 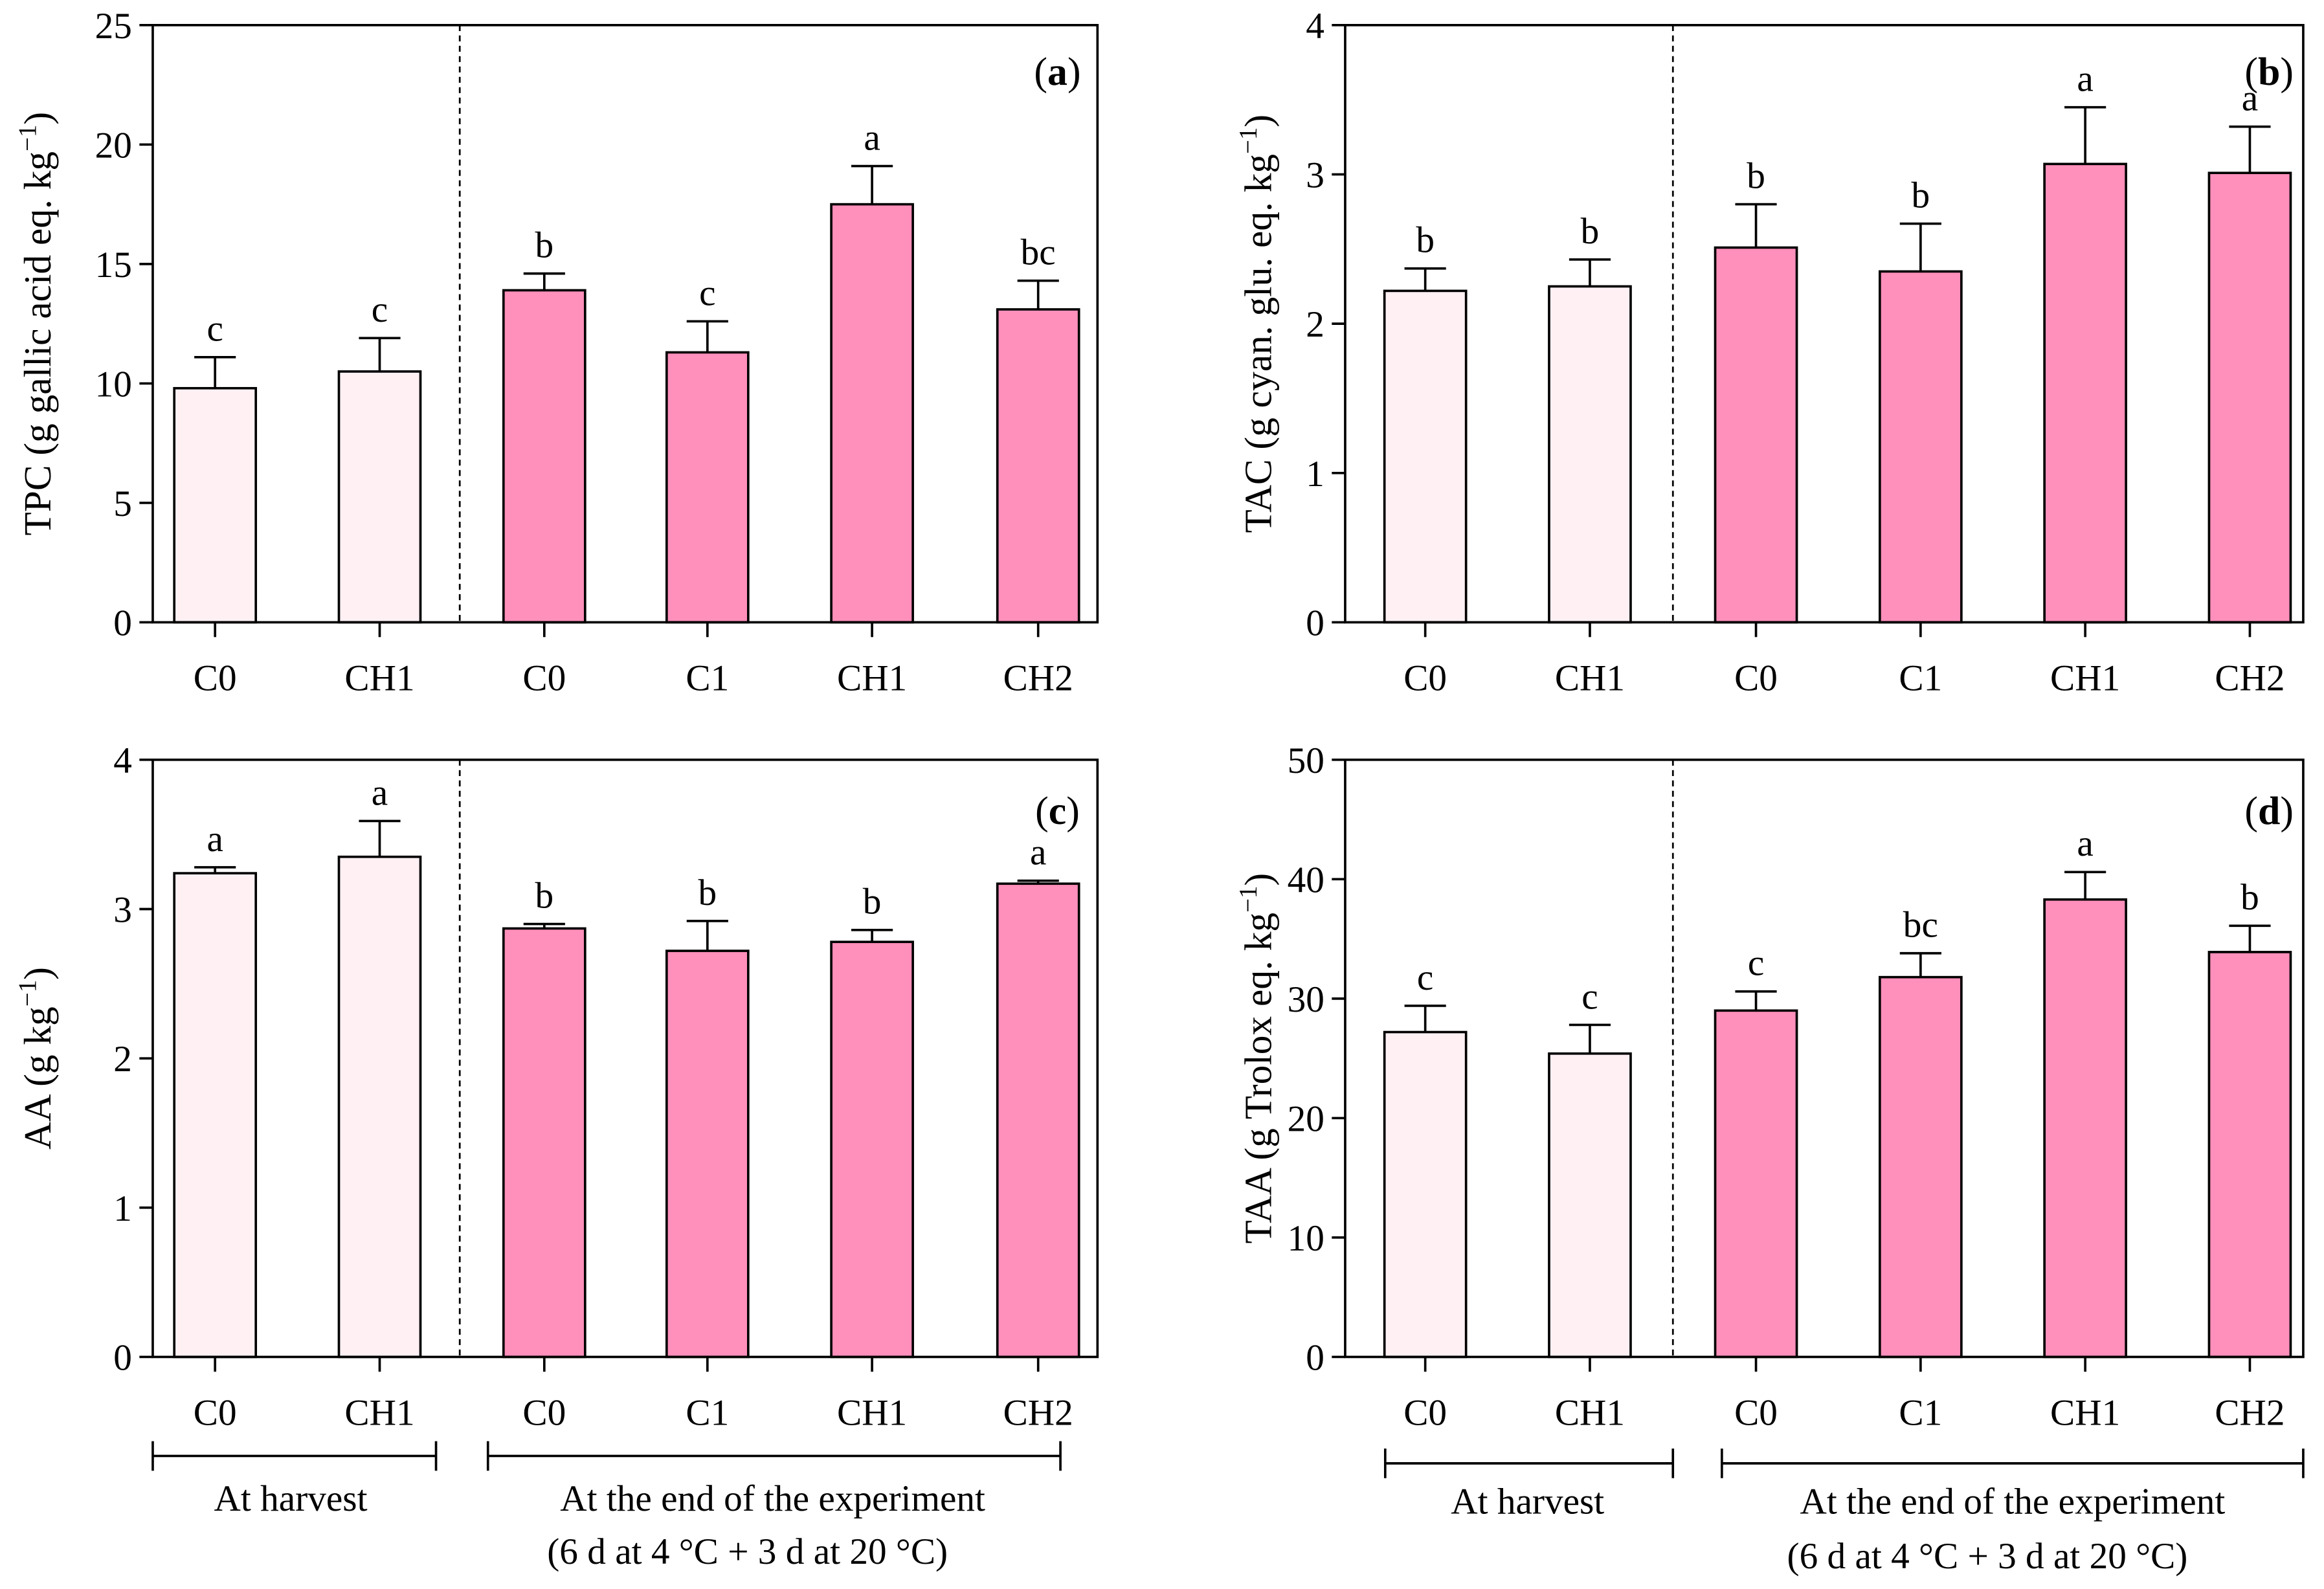 What do you see at coordinates (1258, 1078) in the screenshot?
I see `y-axis-label-text: TAA (g Trolox eq. kg` at bounding box center [1258, 1078].